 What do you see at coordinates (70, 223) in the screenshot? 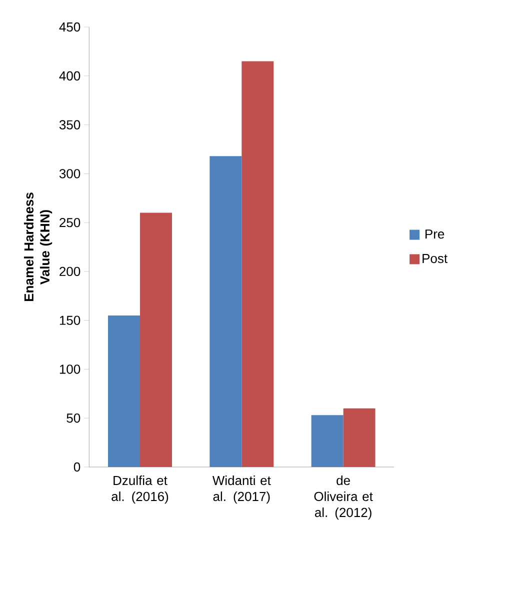
I see `y-tick-label: 250` at bounding box center [70, 223].